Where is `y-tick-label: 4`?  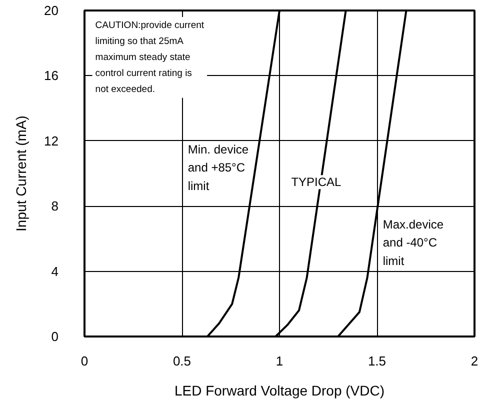 y-tick-label: 4 is located at coordinates (55, 271).